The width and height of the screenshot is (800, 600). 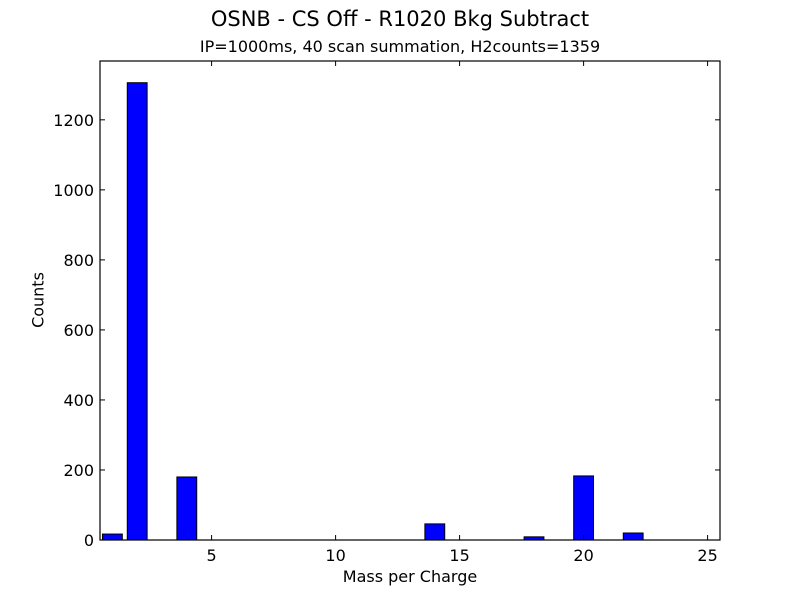 I want to click on y-tick-label: 400, so click(x=78, y=400).